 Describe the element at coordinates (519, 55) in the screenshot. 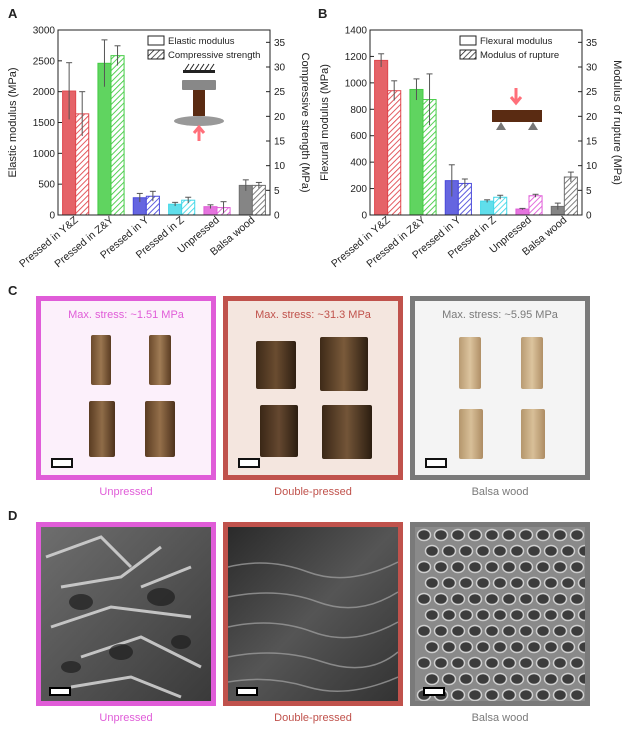

I see `legend-label: Modulus of rupture` at that location.